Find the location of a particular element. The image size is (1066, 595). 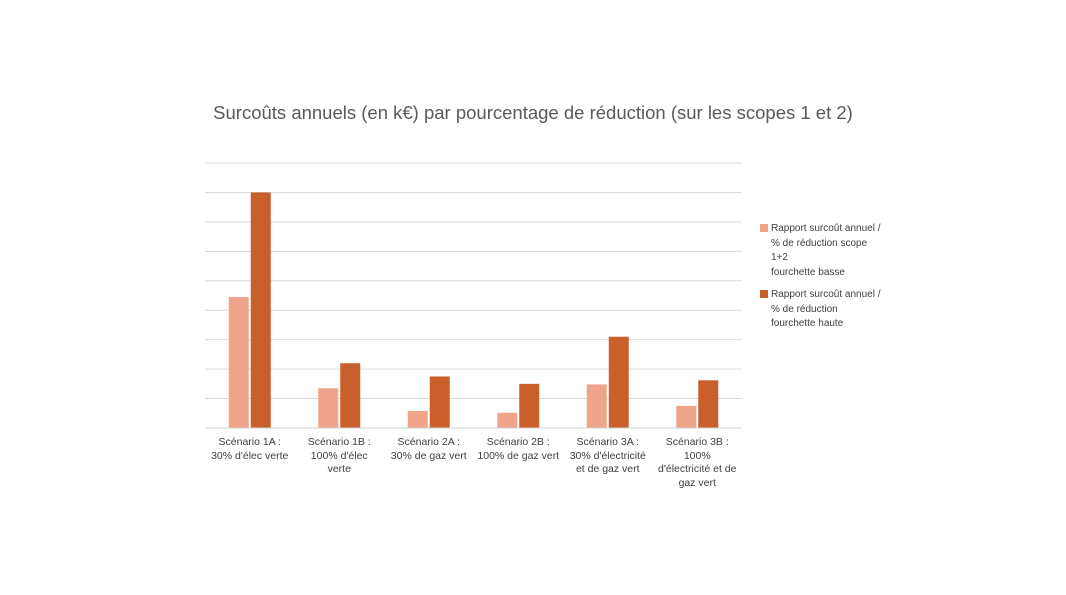

x-tick-label: Scénario 2B : 100% de gaz vert is located at coordinates (518, 449).